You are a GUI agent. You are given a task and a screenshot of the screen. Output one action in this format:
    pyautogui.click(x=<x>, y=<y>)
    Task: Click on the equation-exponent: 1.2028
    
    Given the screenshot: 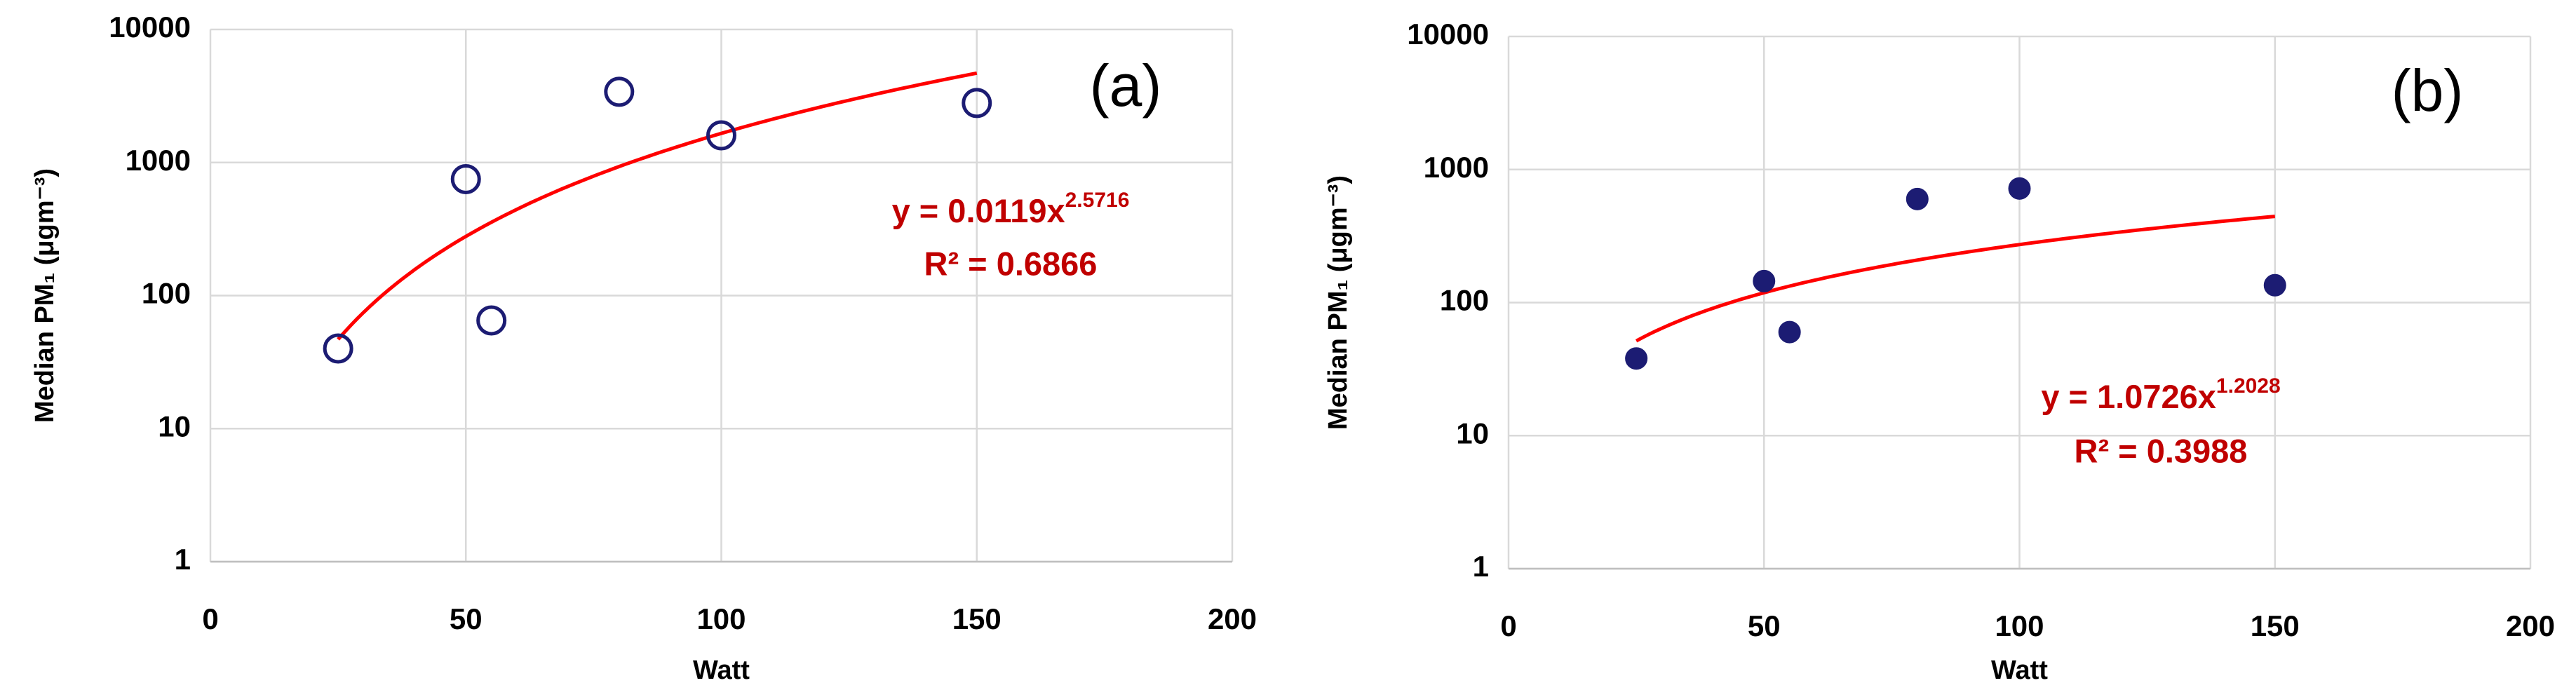 What is the action you would take?
    pyautogui.click(x=2248, y=386)
    